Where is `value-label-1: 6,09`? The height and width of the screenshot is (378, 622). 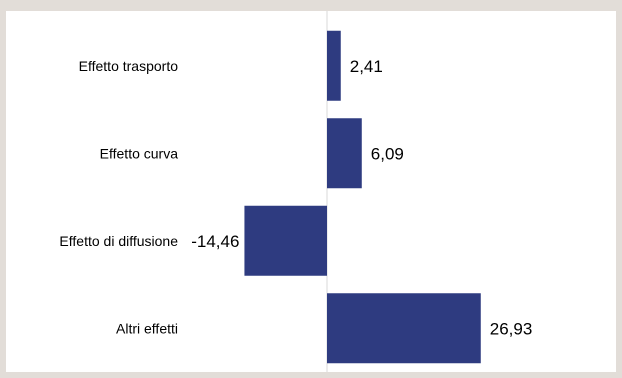
value-label-1: 6,09 is located at coordinates (387, 153).